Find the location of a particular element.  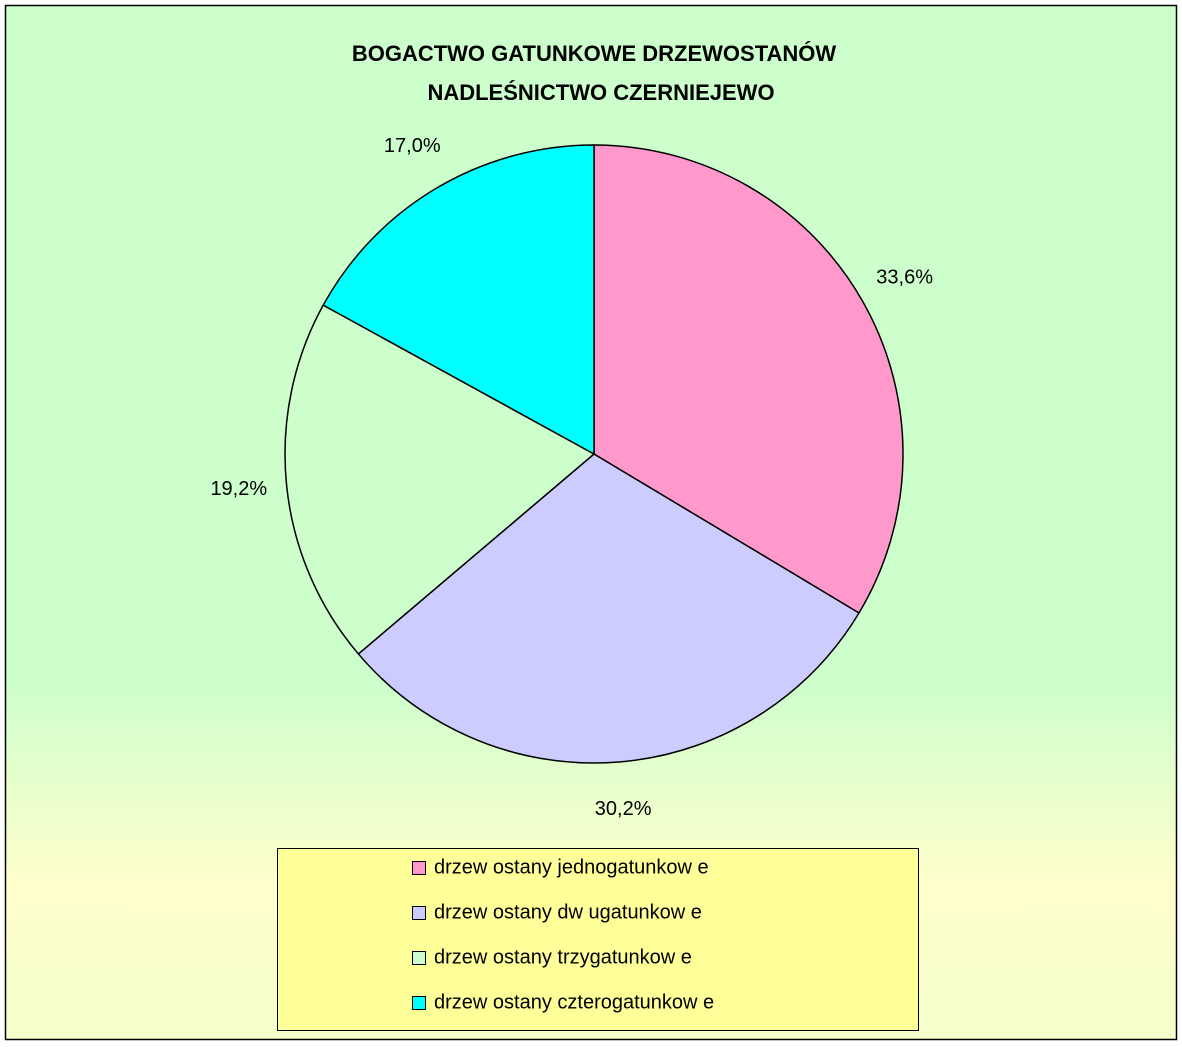

legend-label: drzew ostany trzygatunkow e is located at coordinates (563, 957).